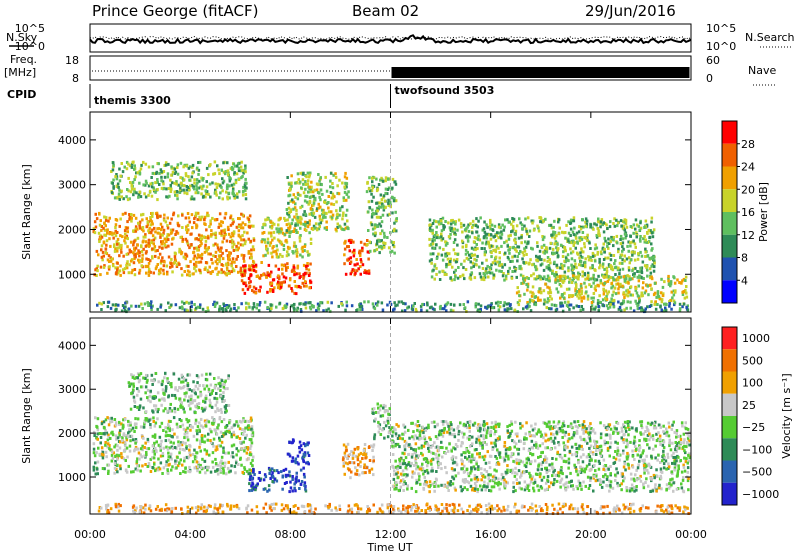 The height and width of the screenshot is (554, 800). I want to click on freq-panel: Freq. [MHz] 18 8 60 0 Nave, so click(390, 69).